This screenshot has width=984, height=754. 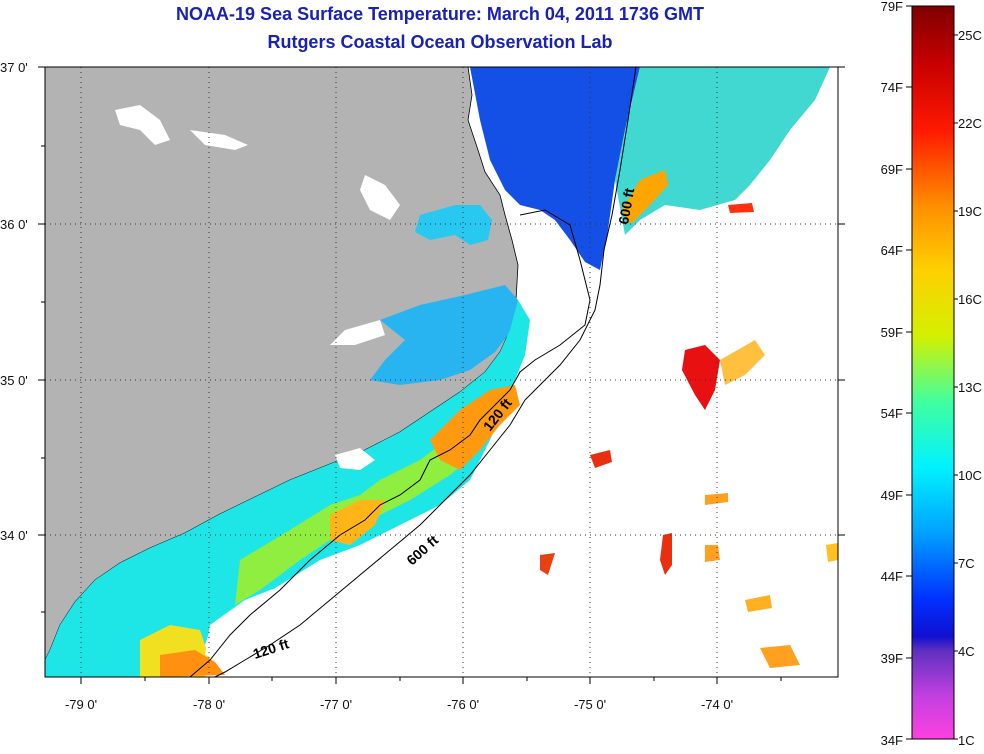 I want to click on colorbar-f-label: 54F, so click(x=892, y=413).